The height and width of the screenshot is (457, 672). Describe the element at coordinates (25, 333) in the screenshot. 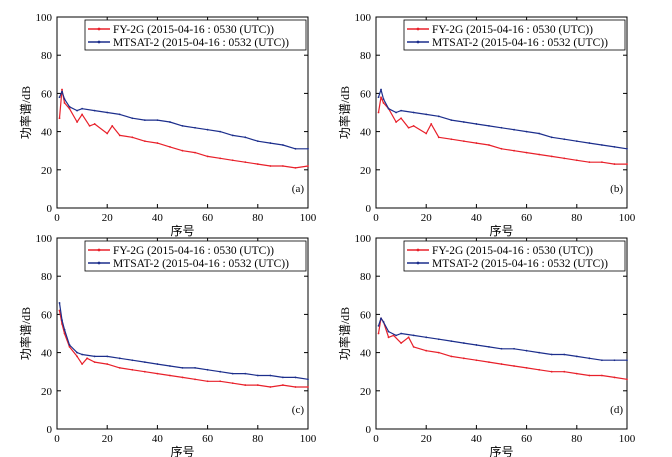

I see `y-axis-label: 功率谱/dB` at that location.